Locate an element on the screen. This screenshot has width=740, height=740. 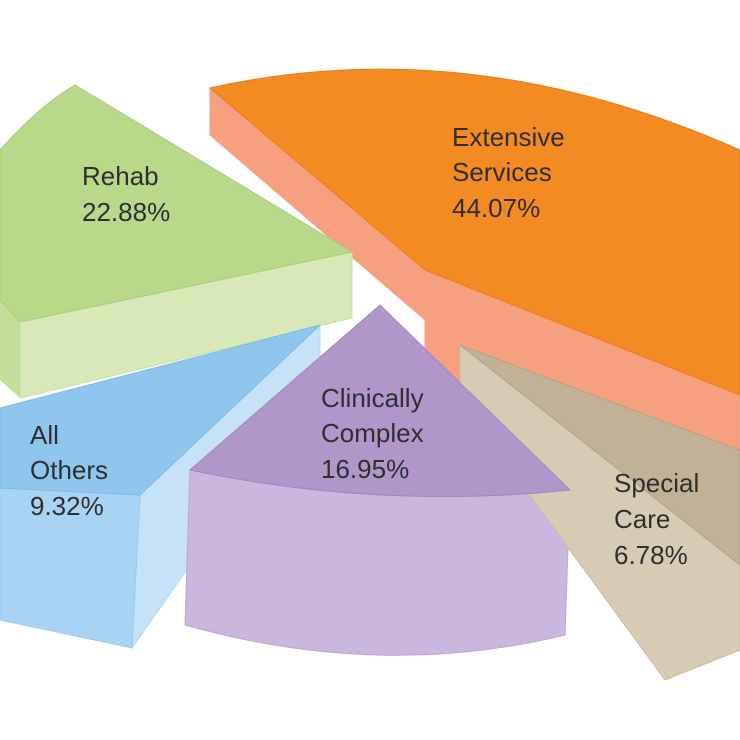
label-rehab: Rehab 22.88% is located at coordinates (126, 194).